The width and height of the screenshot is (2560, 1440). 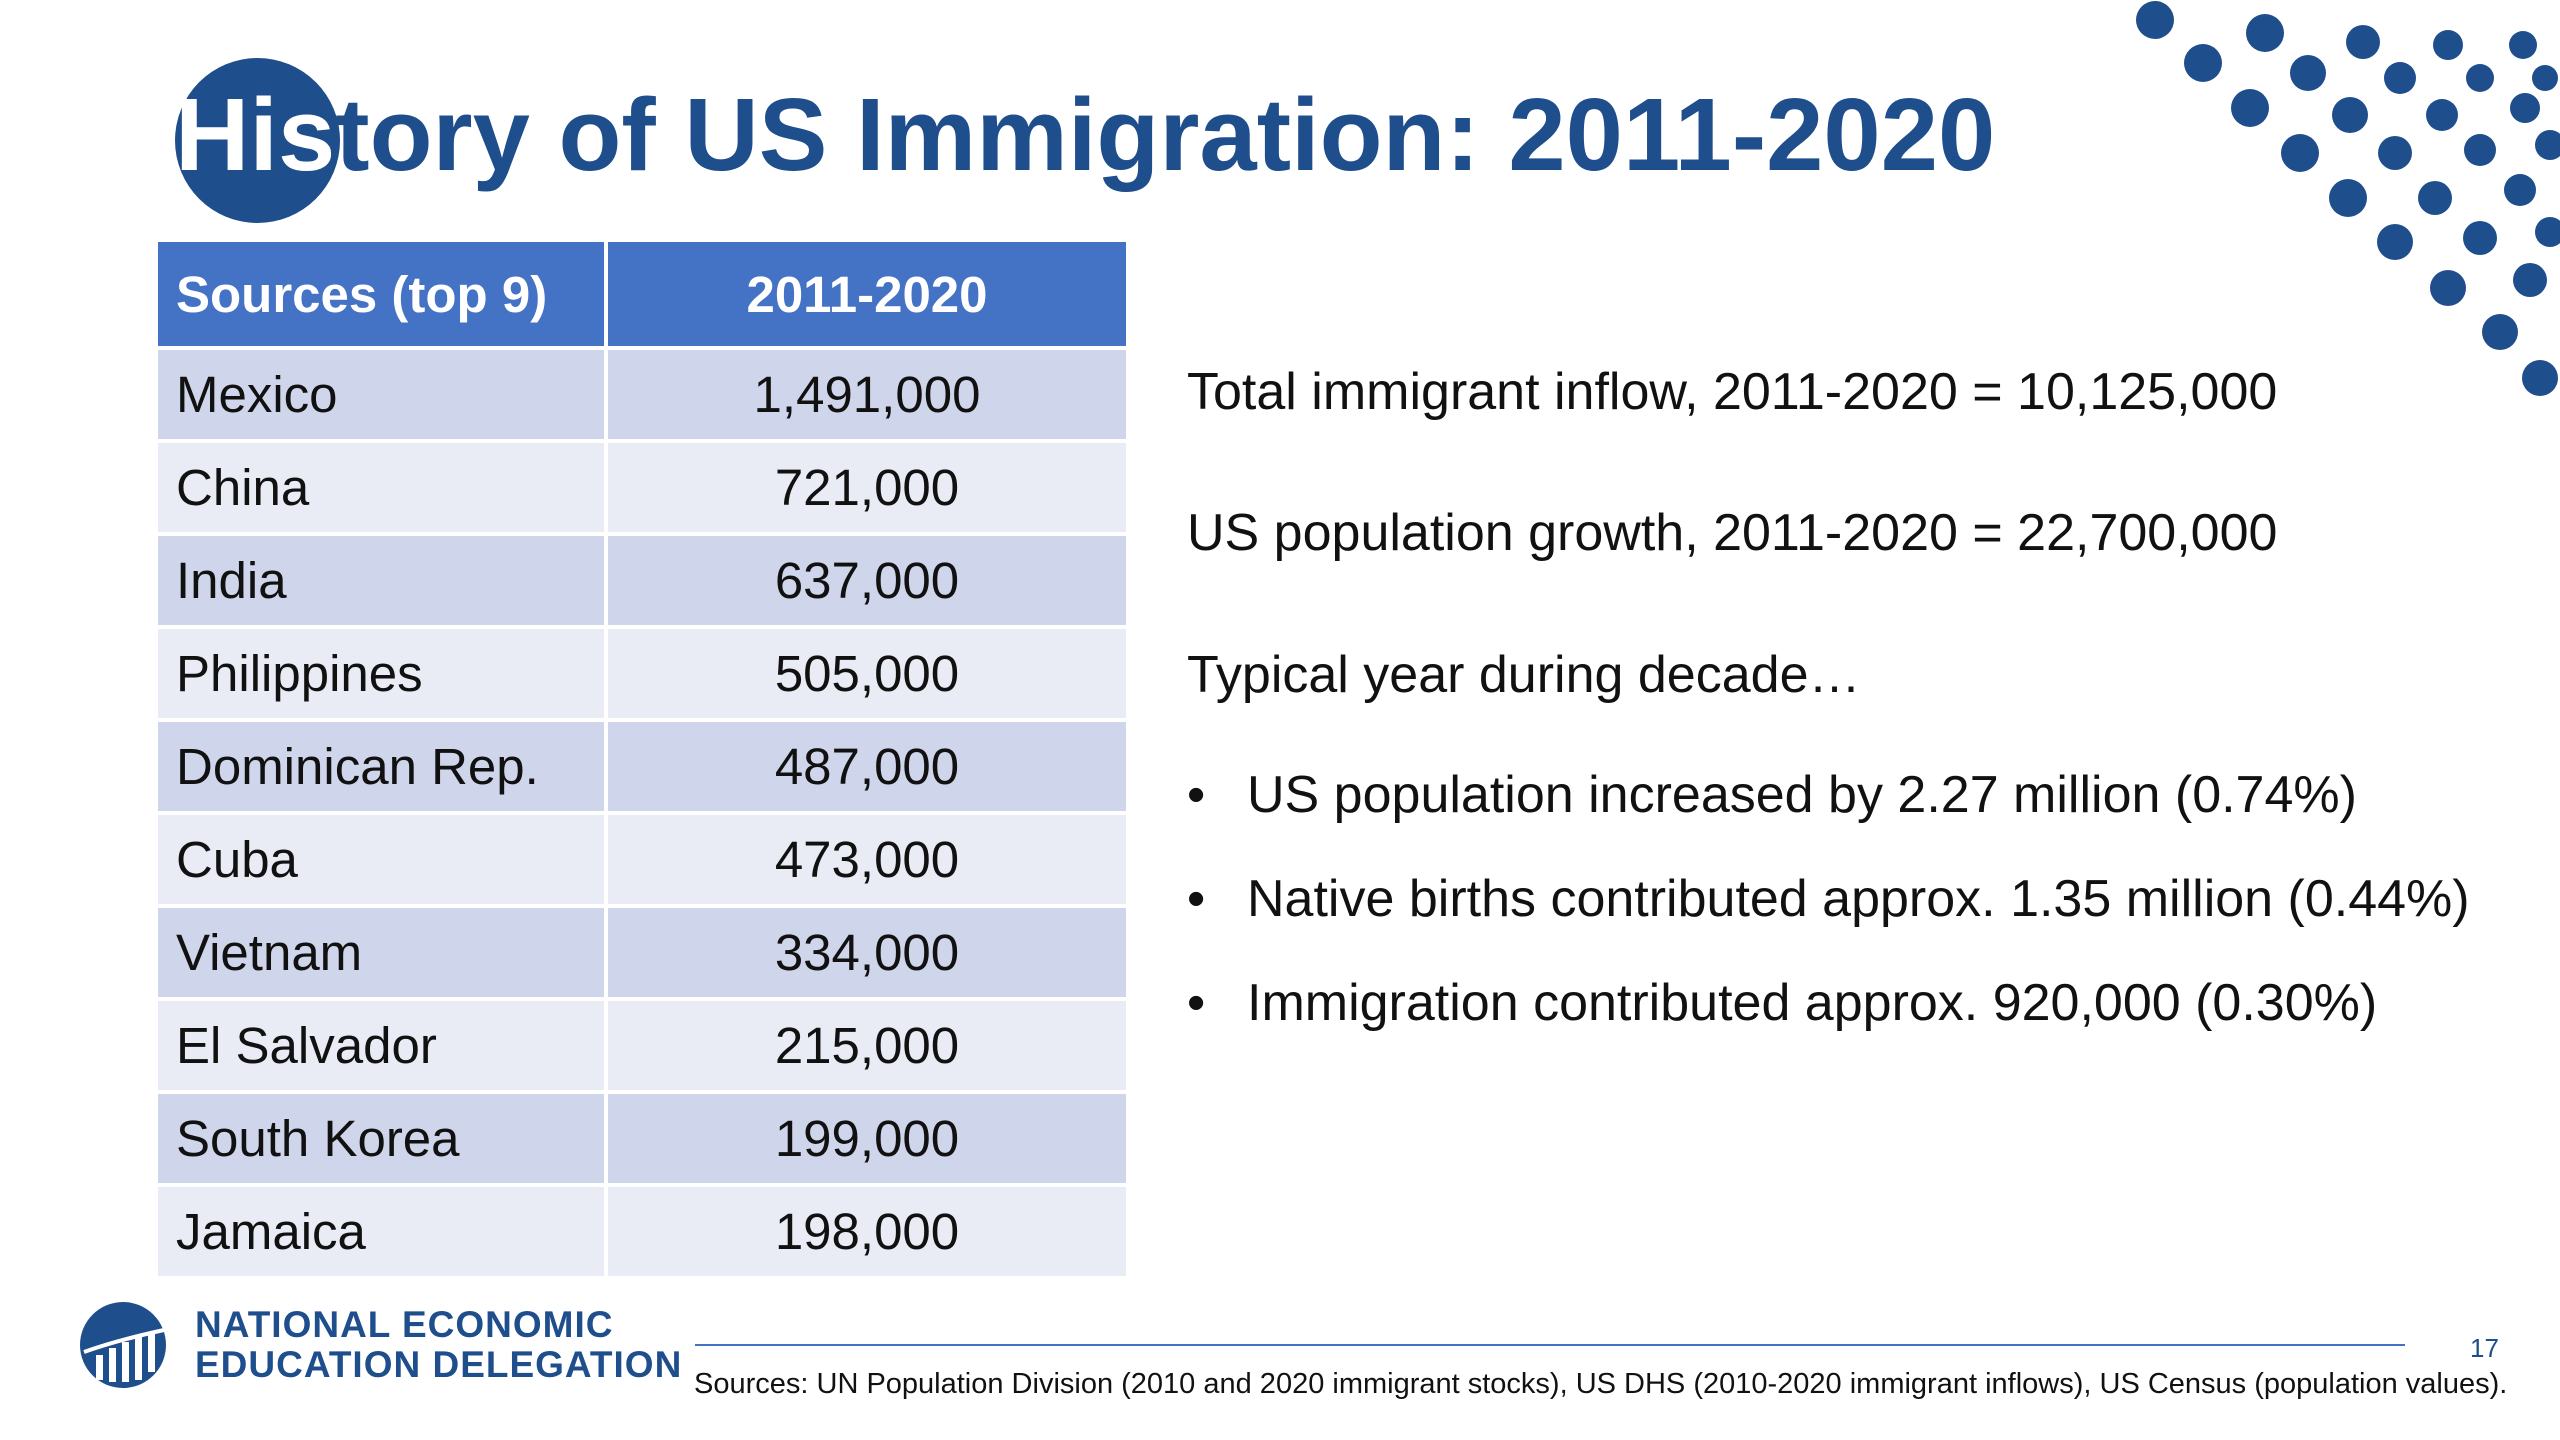 I want to click on page-title: History of US Immigration: 2011-2020, so click(x=1085, y=135).